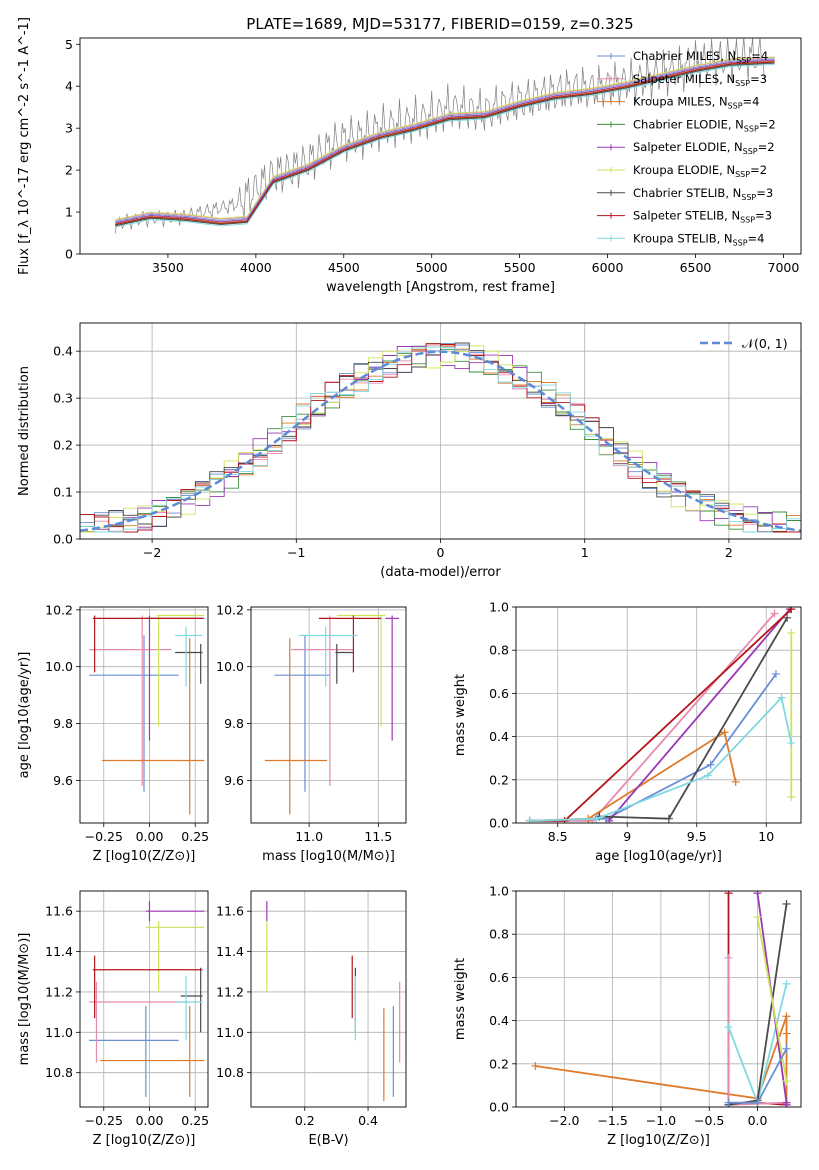  I want to click on legend-label: Kroupa ELODIE, NSSP=2, so click(700, 171).